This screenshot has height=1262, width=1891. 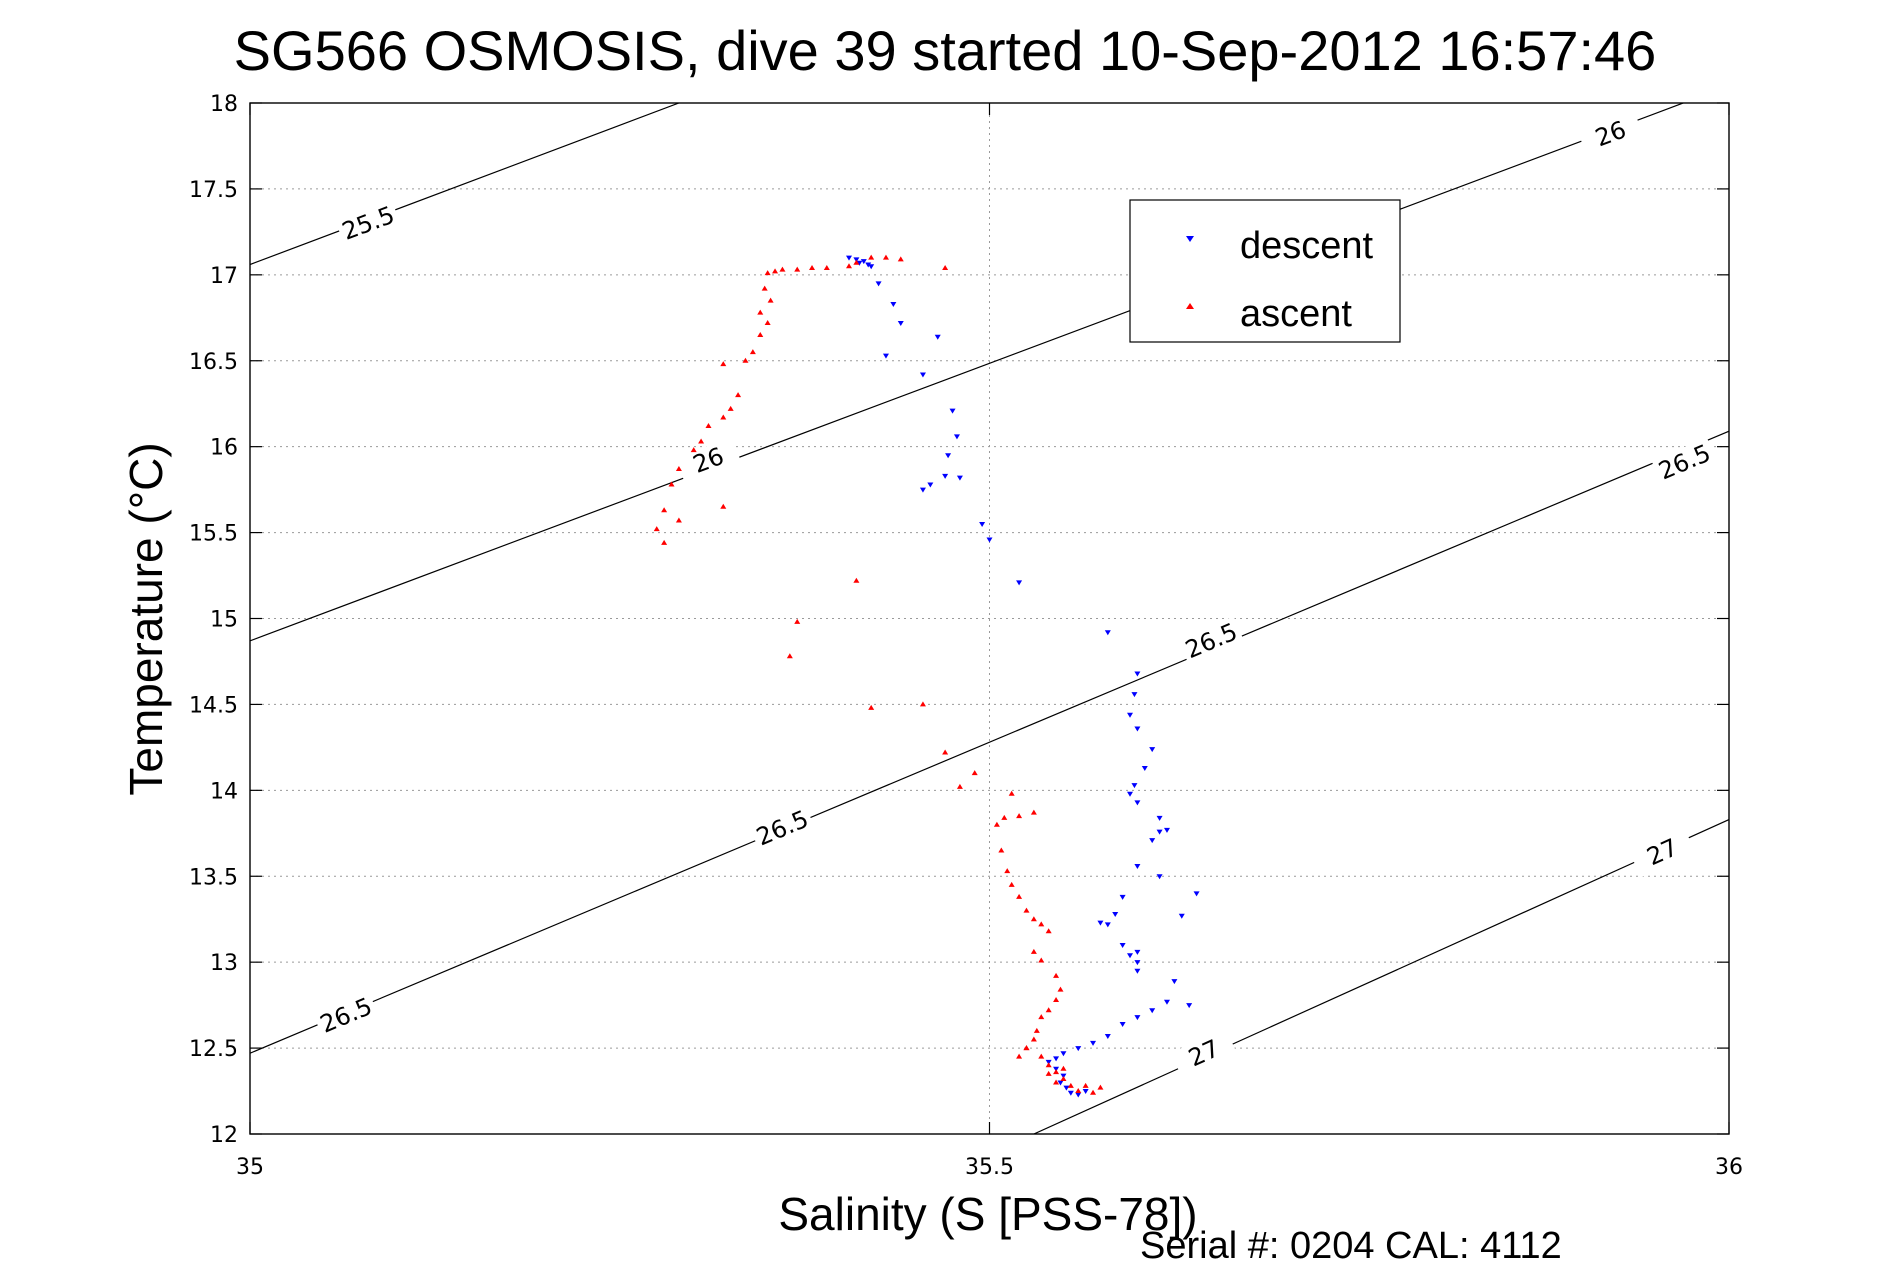 What do you see at coordinates (224, 620) in the screenshot?
I see `y-tick-label: 15` at bounding box center [224, 620].